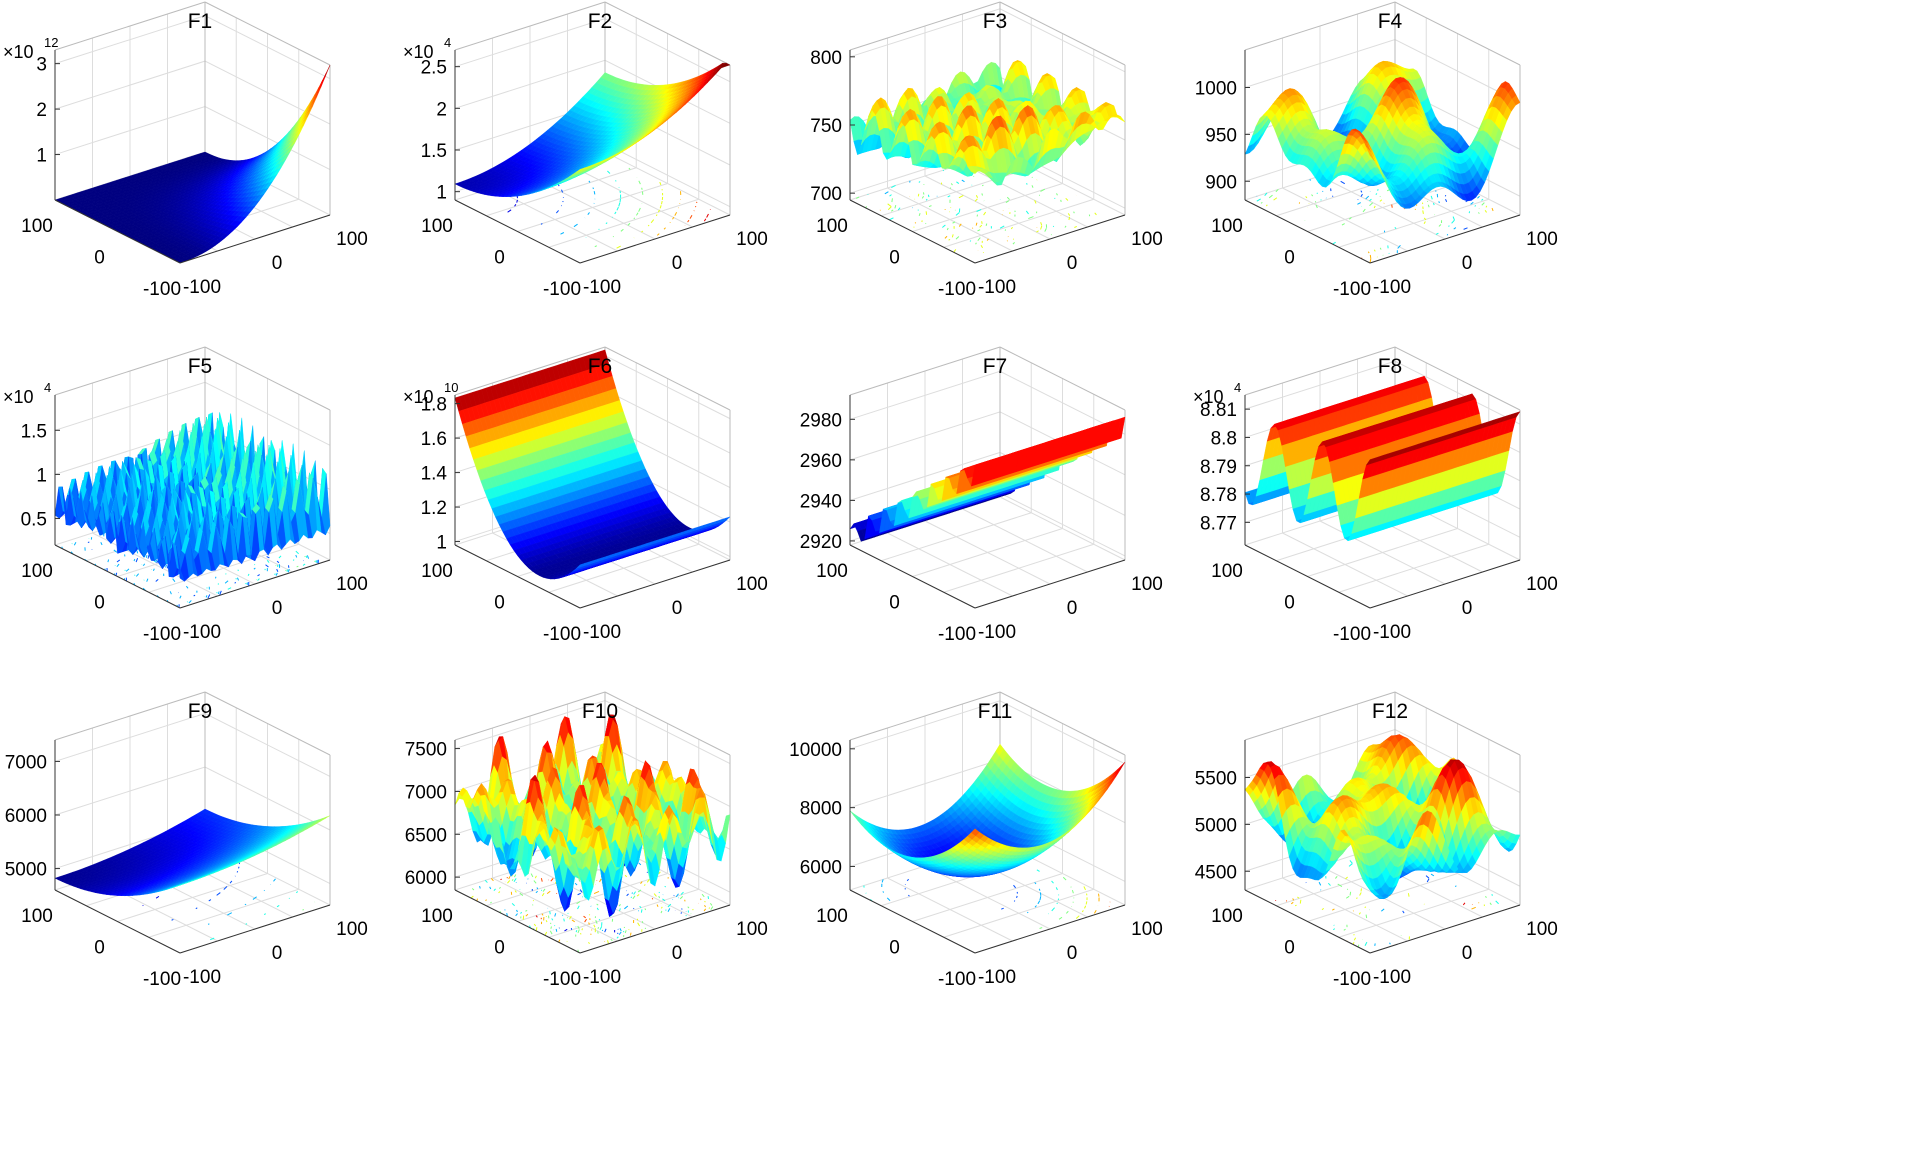 The width and height of the screenshot is (1905, 1172). Describe the element at coordinates (434, 405) in the screenshot. I see `z-tick-label: 1.8` at that location.